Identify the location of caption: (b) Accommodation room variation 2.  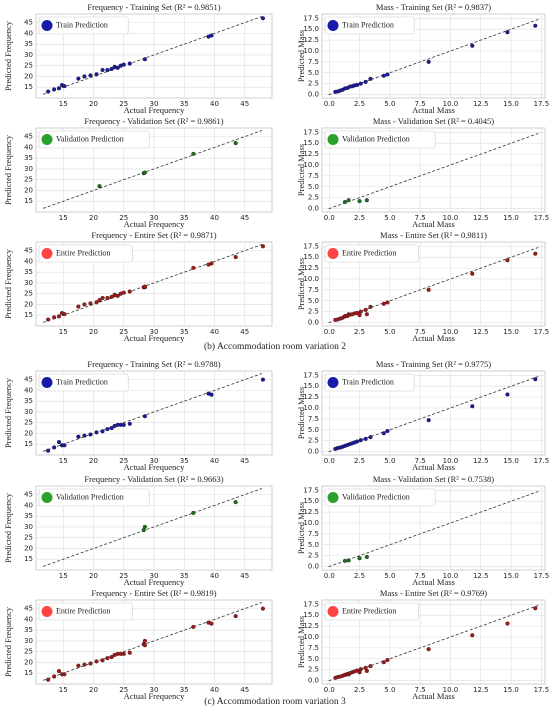
(275, 346).